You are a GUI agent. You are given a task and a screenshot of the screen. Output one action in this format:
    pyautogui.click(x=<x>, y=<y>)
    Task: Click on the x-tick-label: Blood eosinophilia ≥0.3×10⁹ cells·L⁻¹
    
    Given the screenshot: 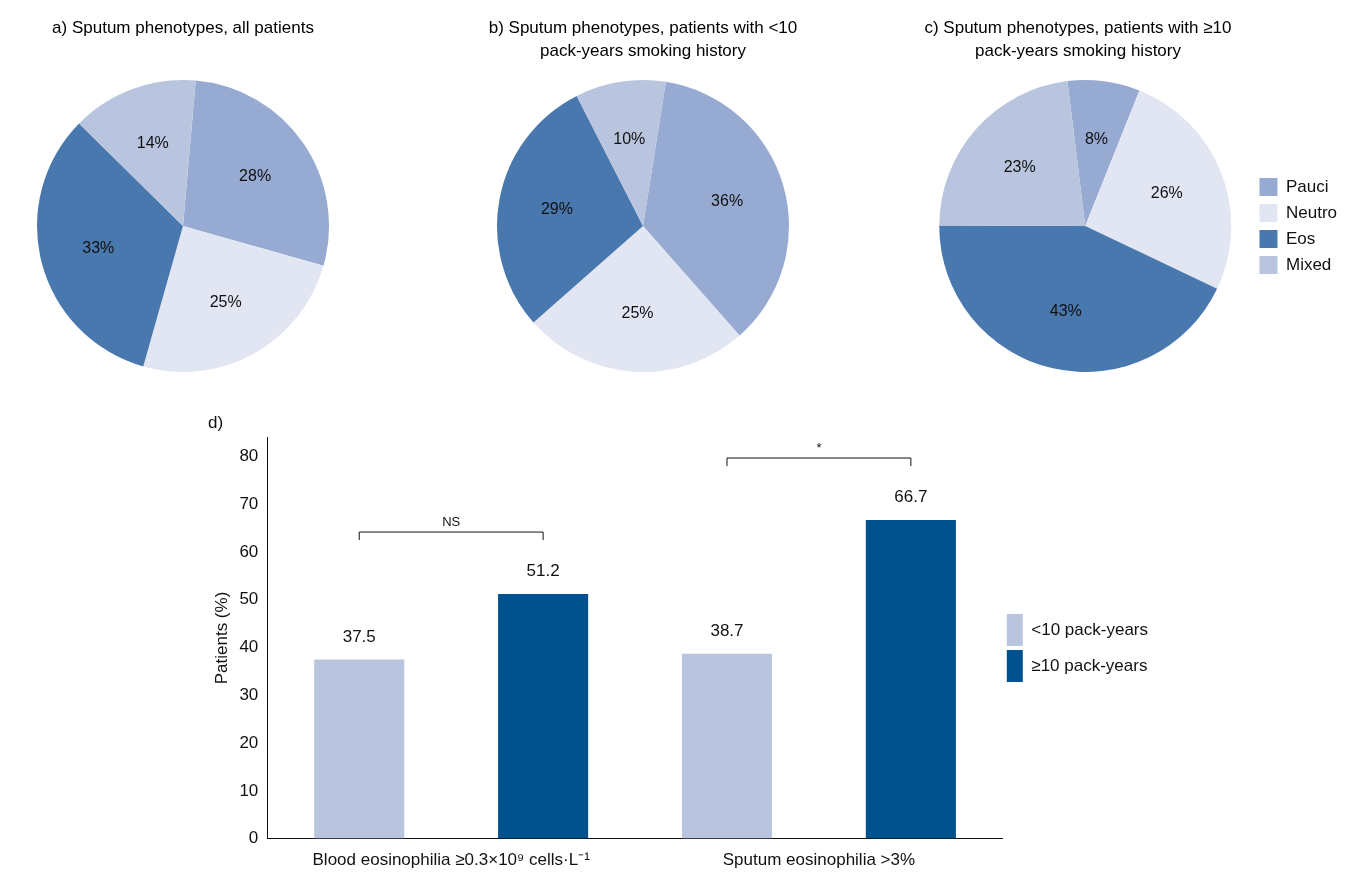 What is the action you would take?
    pyautogui.click(x=451, y=860)
    